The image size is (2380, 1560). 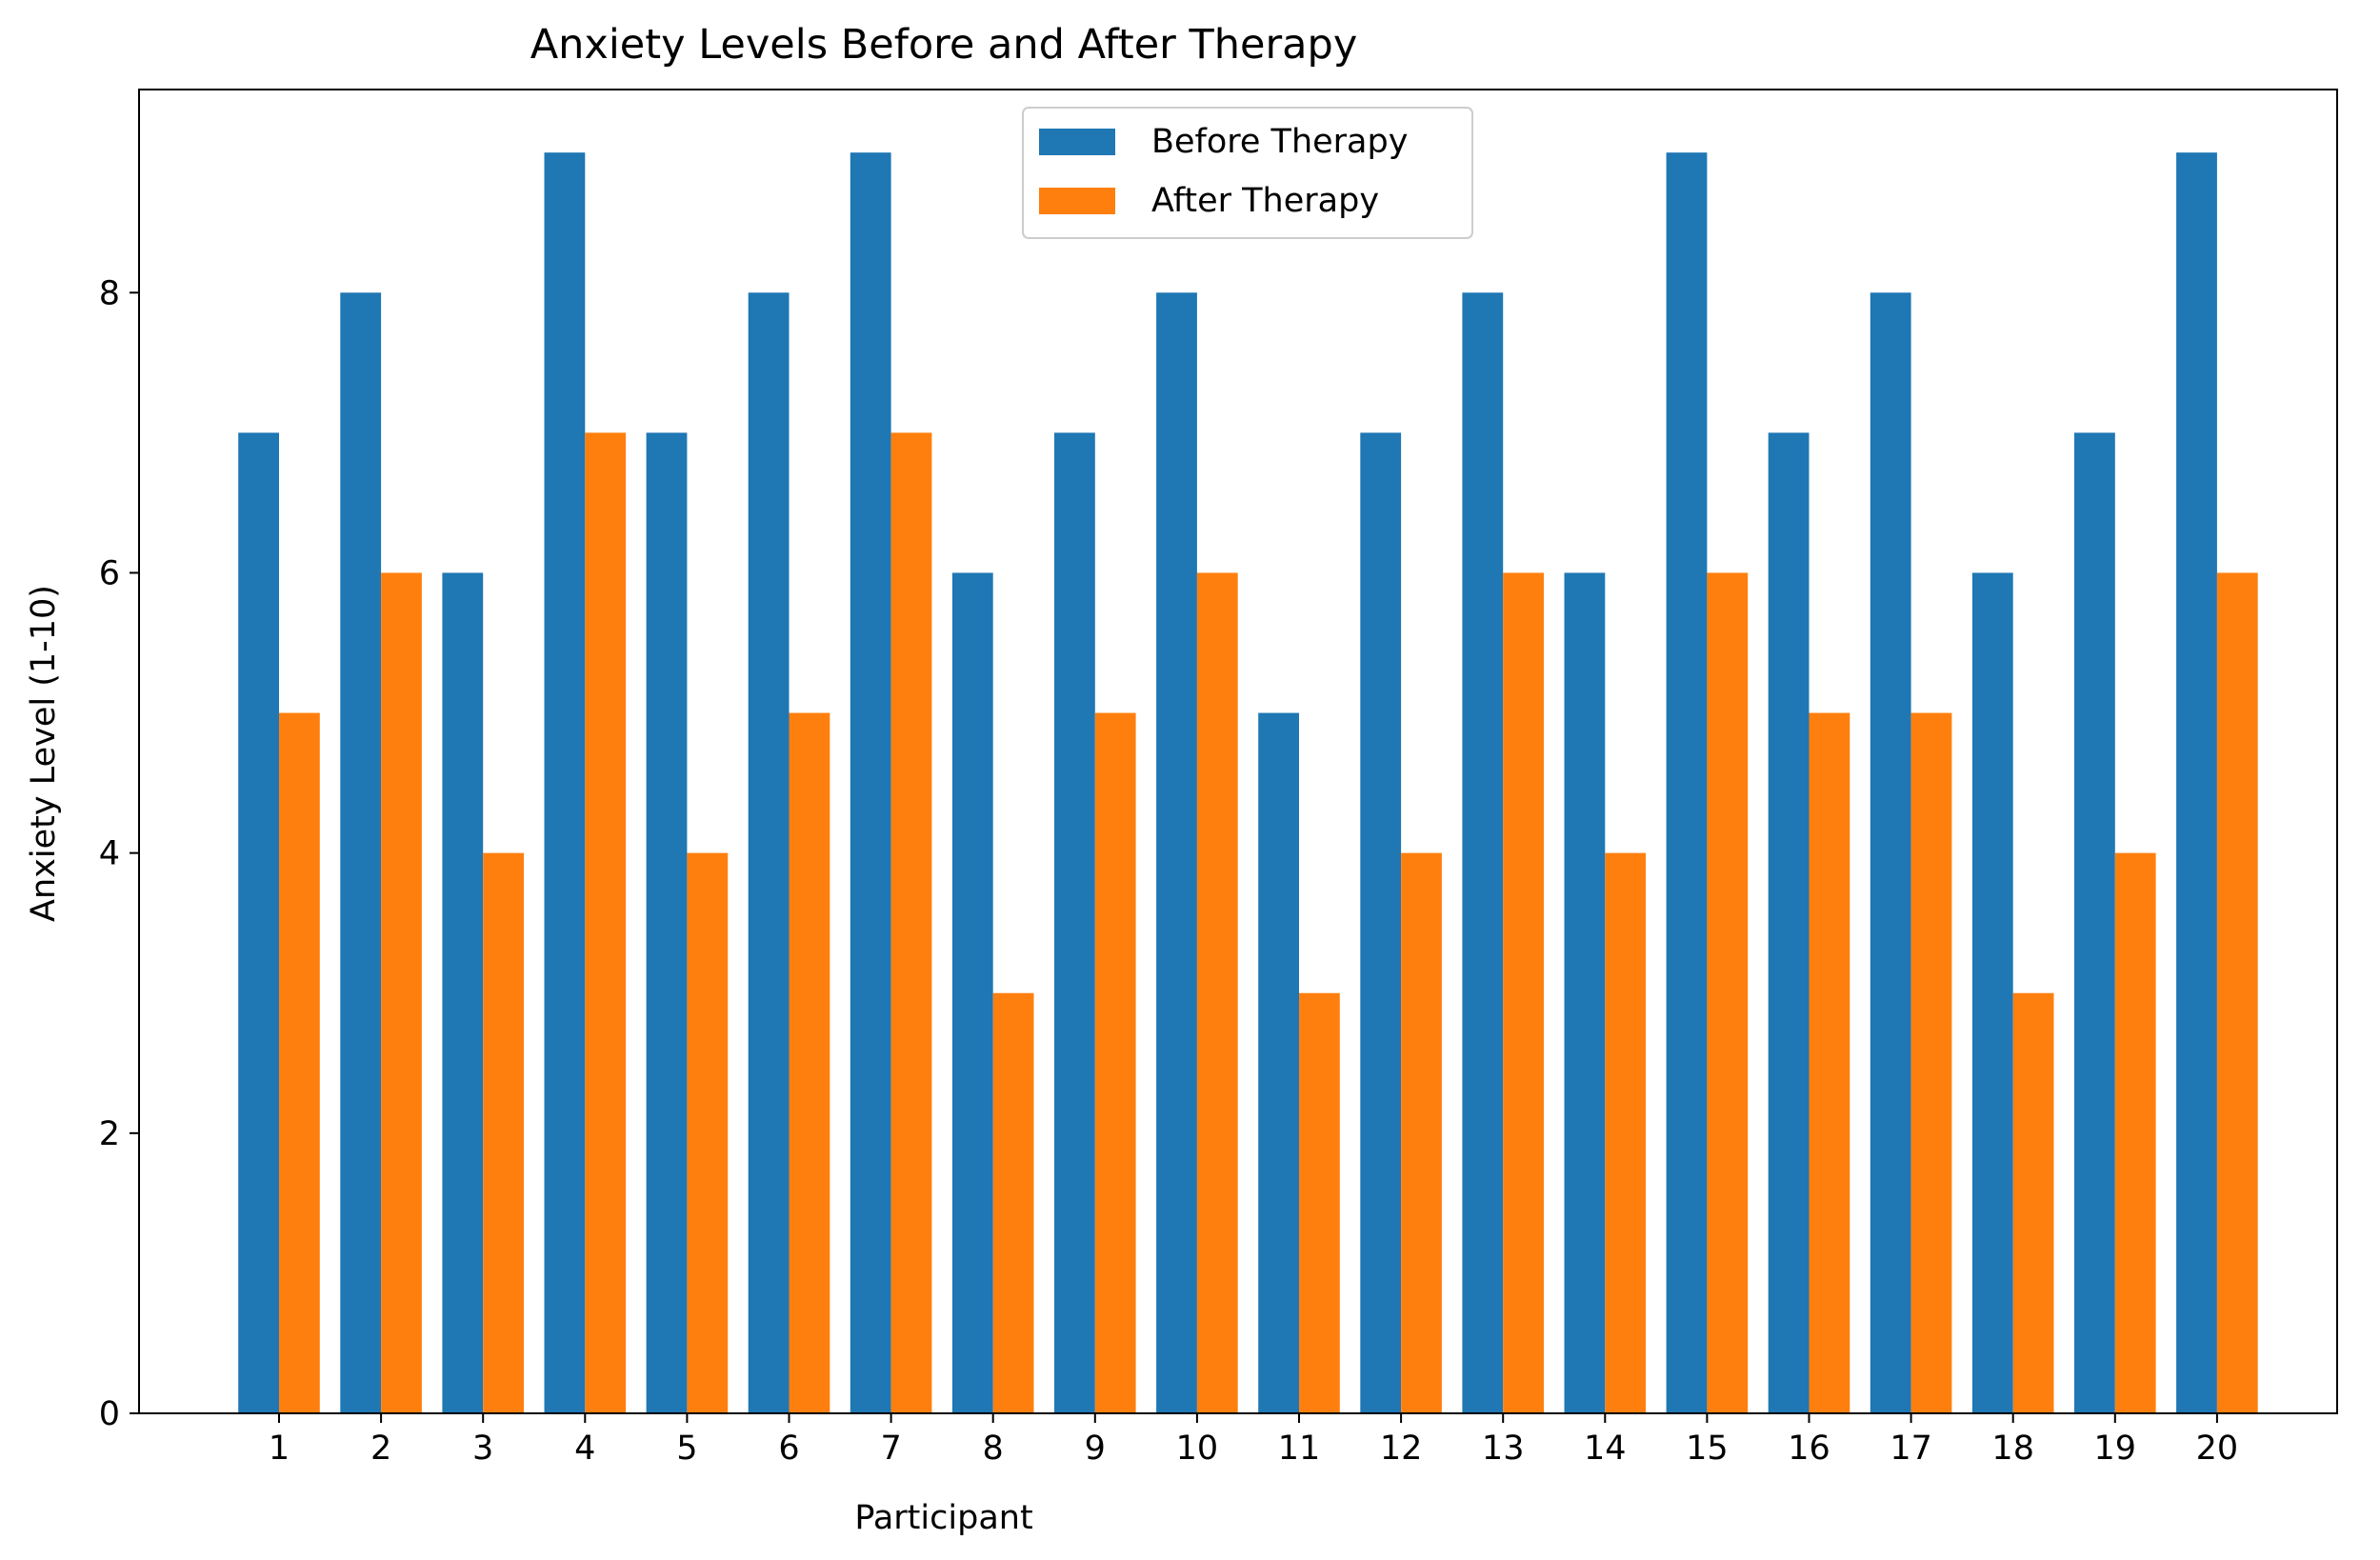 What do you see at coordinates (993, 1449) in the screenshot?
I see `x-tick-label-8: 8` at bounding box center [993, 1449].